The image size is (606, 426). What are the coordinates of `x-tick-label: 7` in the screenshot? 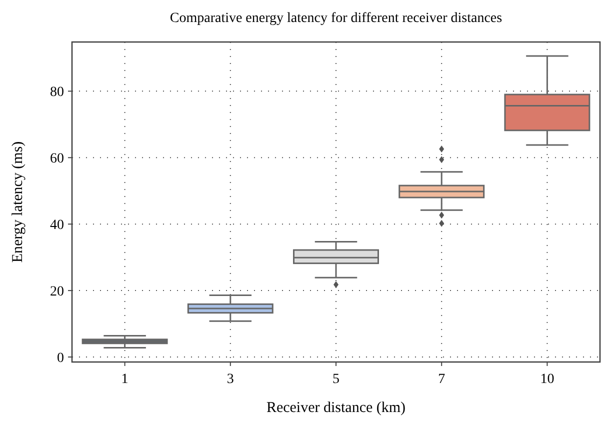 It's located at (442, 379).